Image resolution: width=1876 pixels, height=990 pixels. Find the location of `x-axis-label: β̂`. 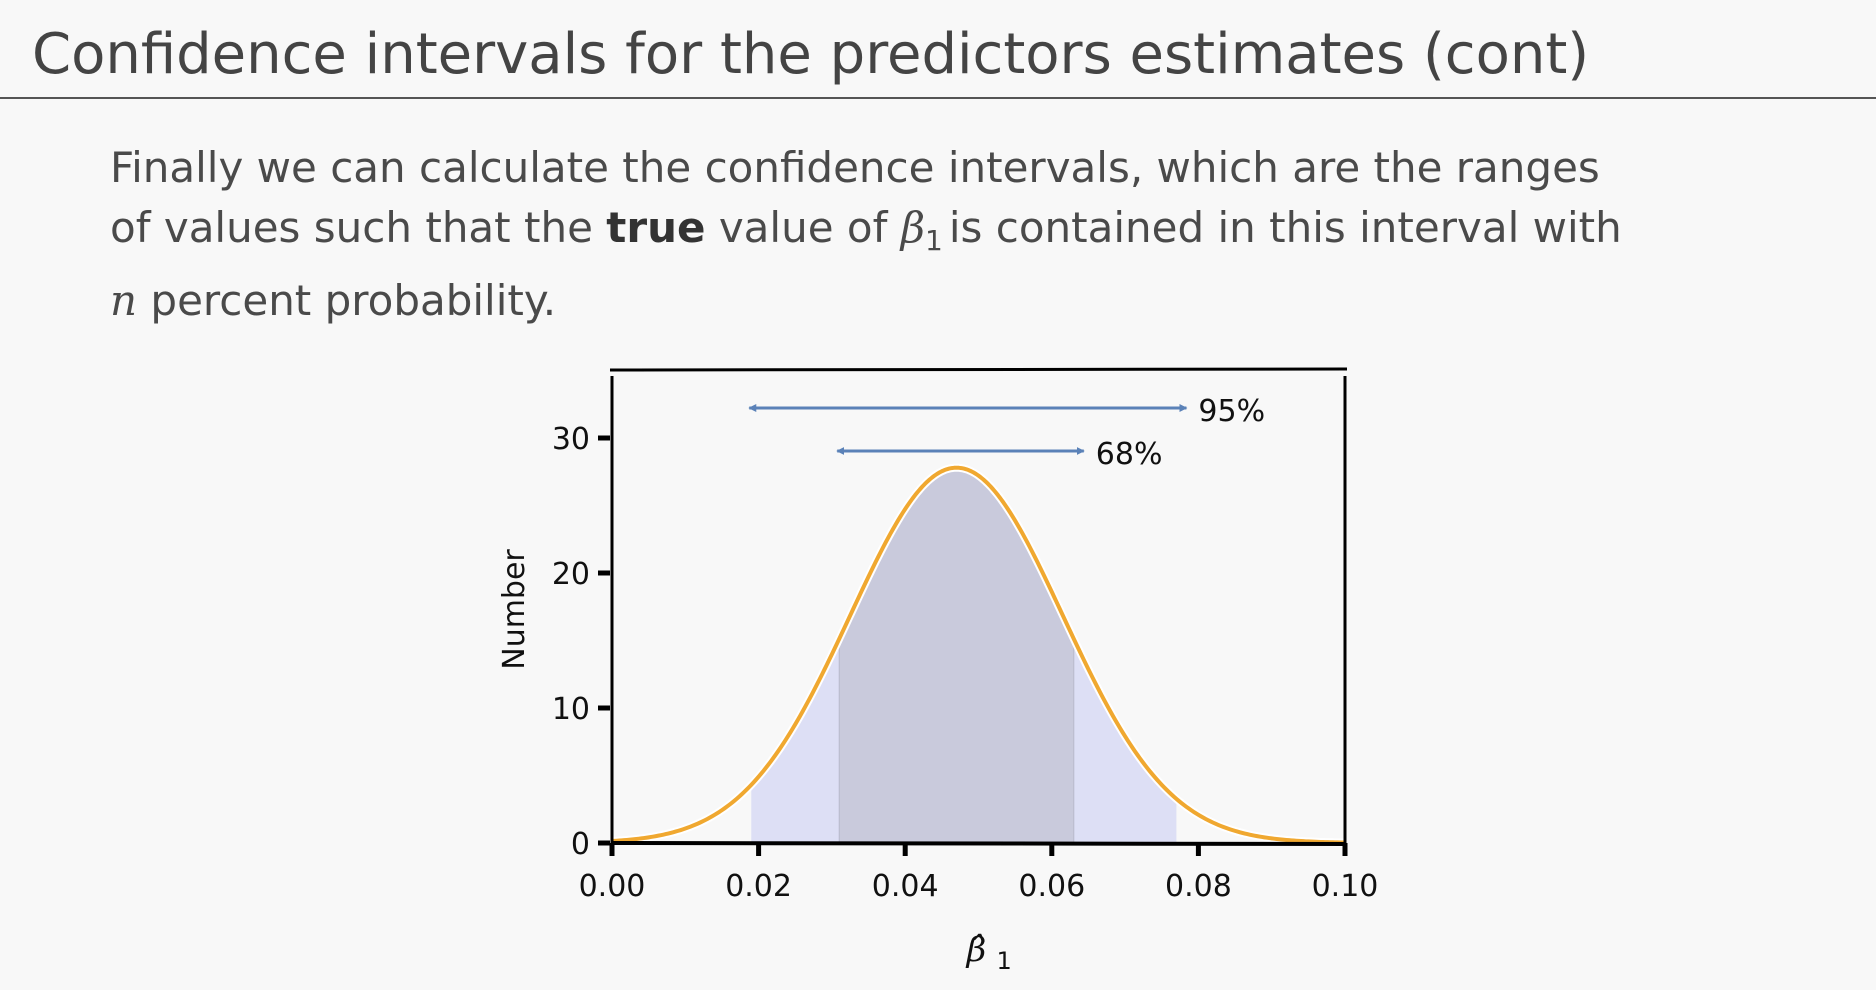

x-axis-label: β̂ is located at coordinates (976, 950).